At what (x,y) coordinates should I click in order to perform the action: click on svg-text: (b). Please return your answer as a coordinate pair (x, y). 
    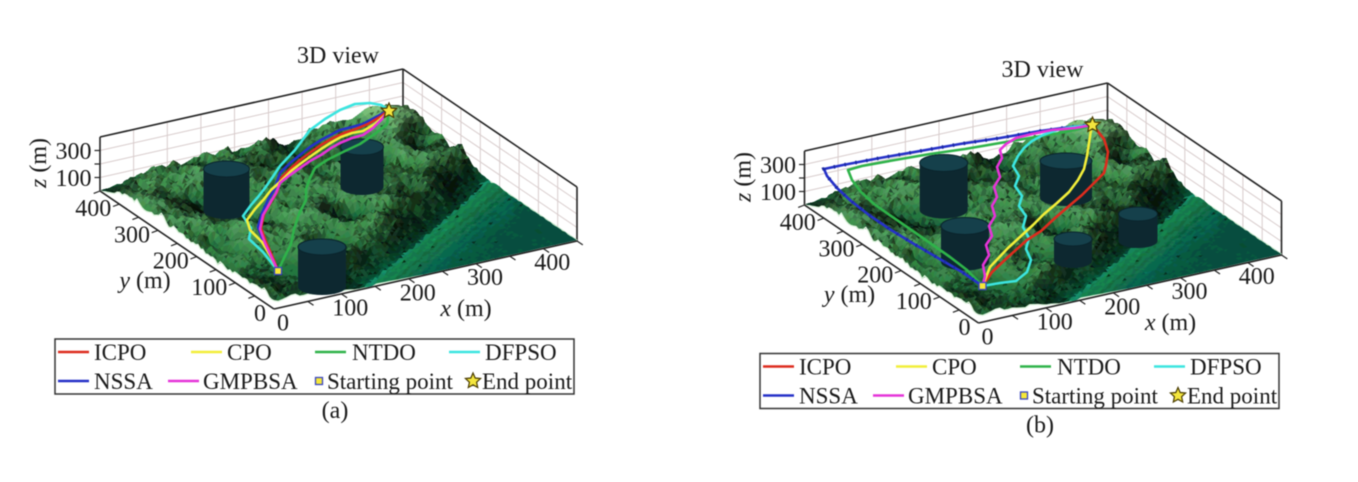
    Looking at the image, I should click on (1040, 426).